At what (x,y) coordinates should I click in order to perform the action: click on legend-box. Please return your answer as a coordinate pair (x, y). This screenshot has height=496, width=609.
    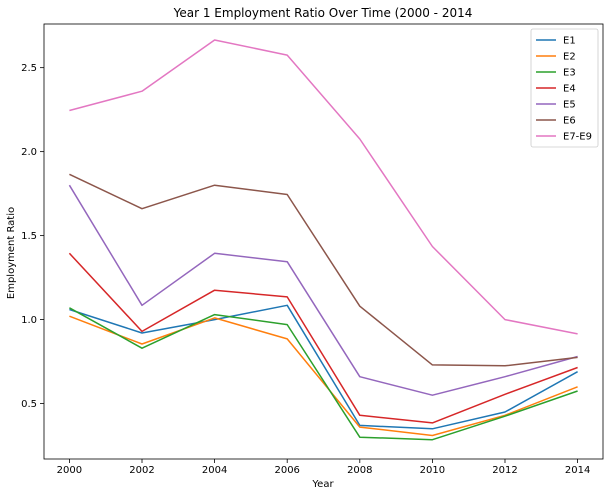
    Looking at the image, I should click on (564, 88).